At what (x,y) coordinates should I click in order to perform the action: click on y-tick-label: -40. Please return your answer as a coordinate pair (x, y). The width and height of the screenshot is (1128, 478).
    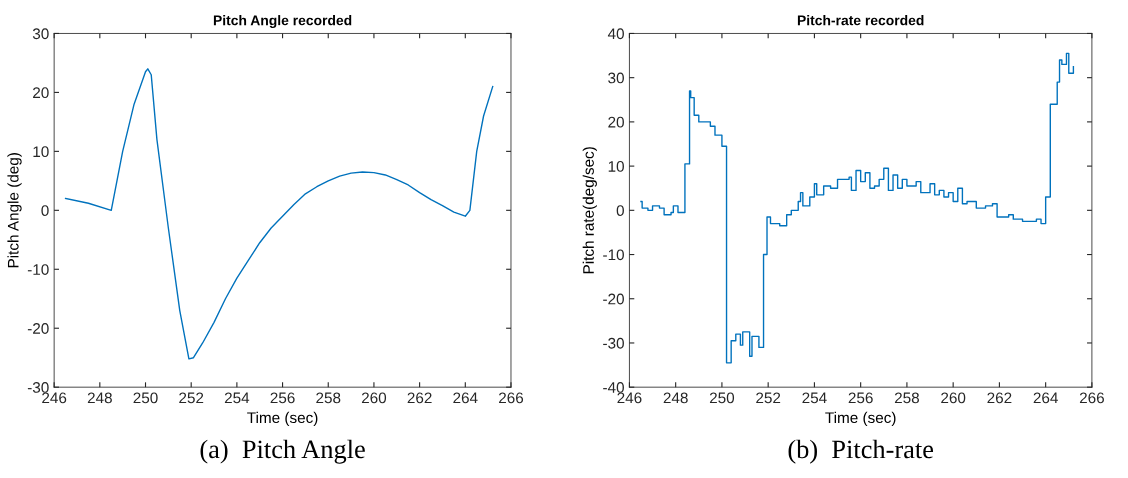
    Looking at the image, I should click on (613, 387).